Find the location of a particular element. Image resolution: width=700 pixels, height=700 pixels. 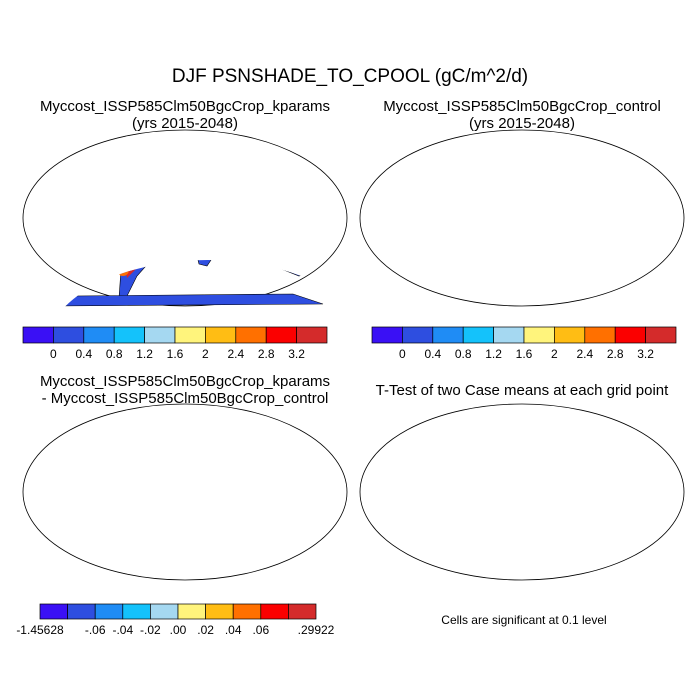

colorbar-tick-label: -.06 is located at coordinates (95, 630).